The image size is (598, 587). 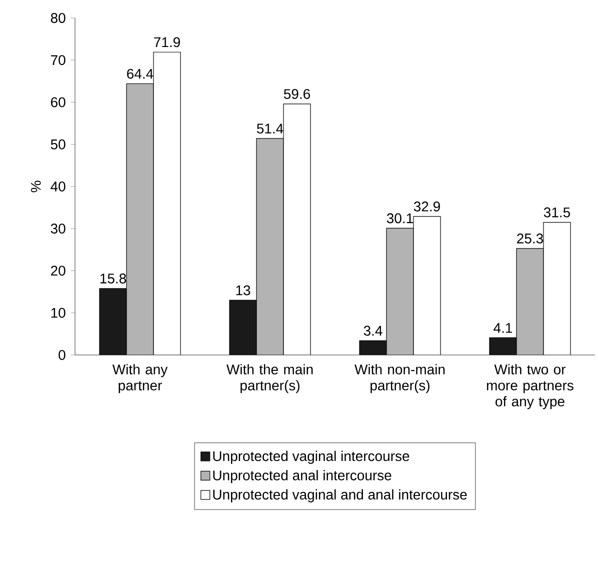 What do you see at coordinates (311, 457) in the screenshot?
I see `legend-label: Unprotected vaginal intercourse` at bounding box center [311, 457].